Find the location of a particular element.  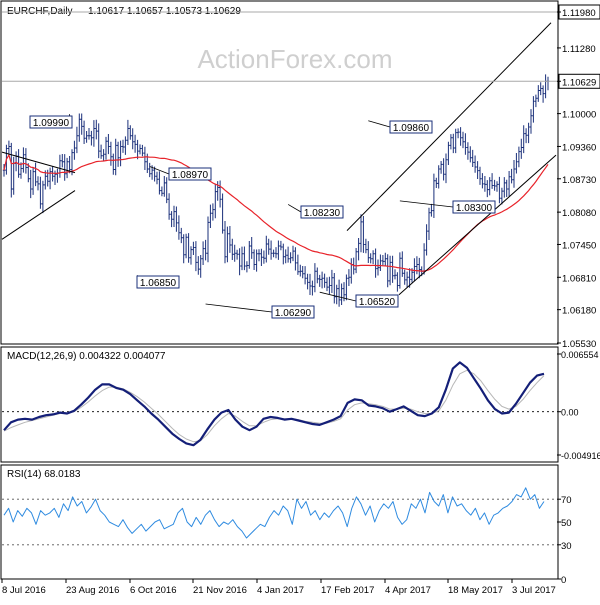

x-tick-label: 21 Nov 2016 is located at coordinates (220, 590).